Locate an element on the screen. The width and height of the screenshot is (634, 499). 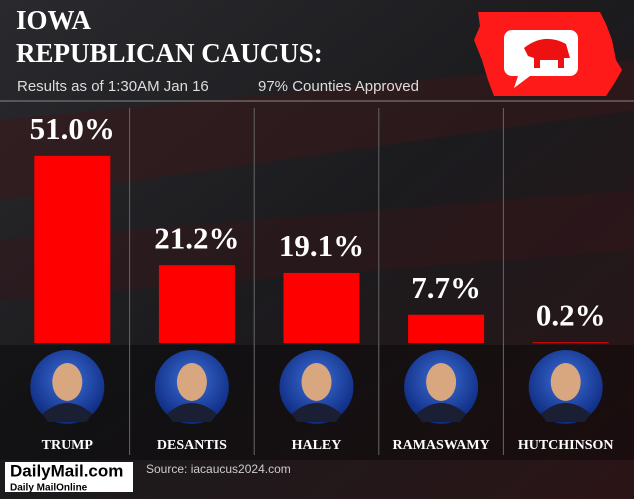
category-label: DESANTIS is located at coordinates (192, 445).